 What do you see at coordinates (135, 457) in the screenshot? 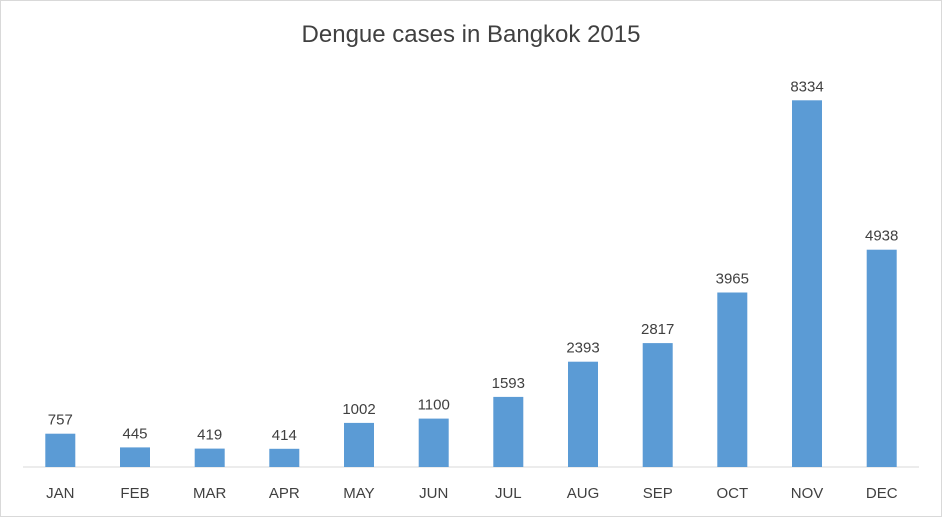
I see `bar-feb` at bounding box center [135, 457].